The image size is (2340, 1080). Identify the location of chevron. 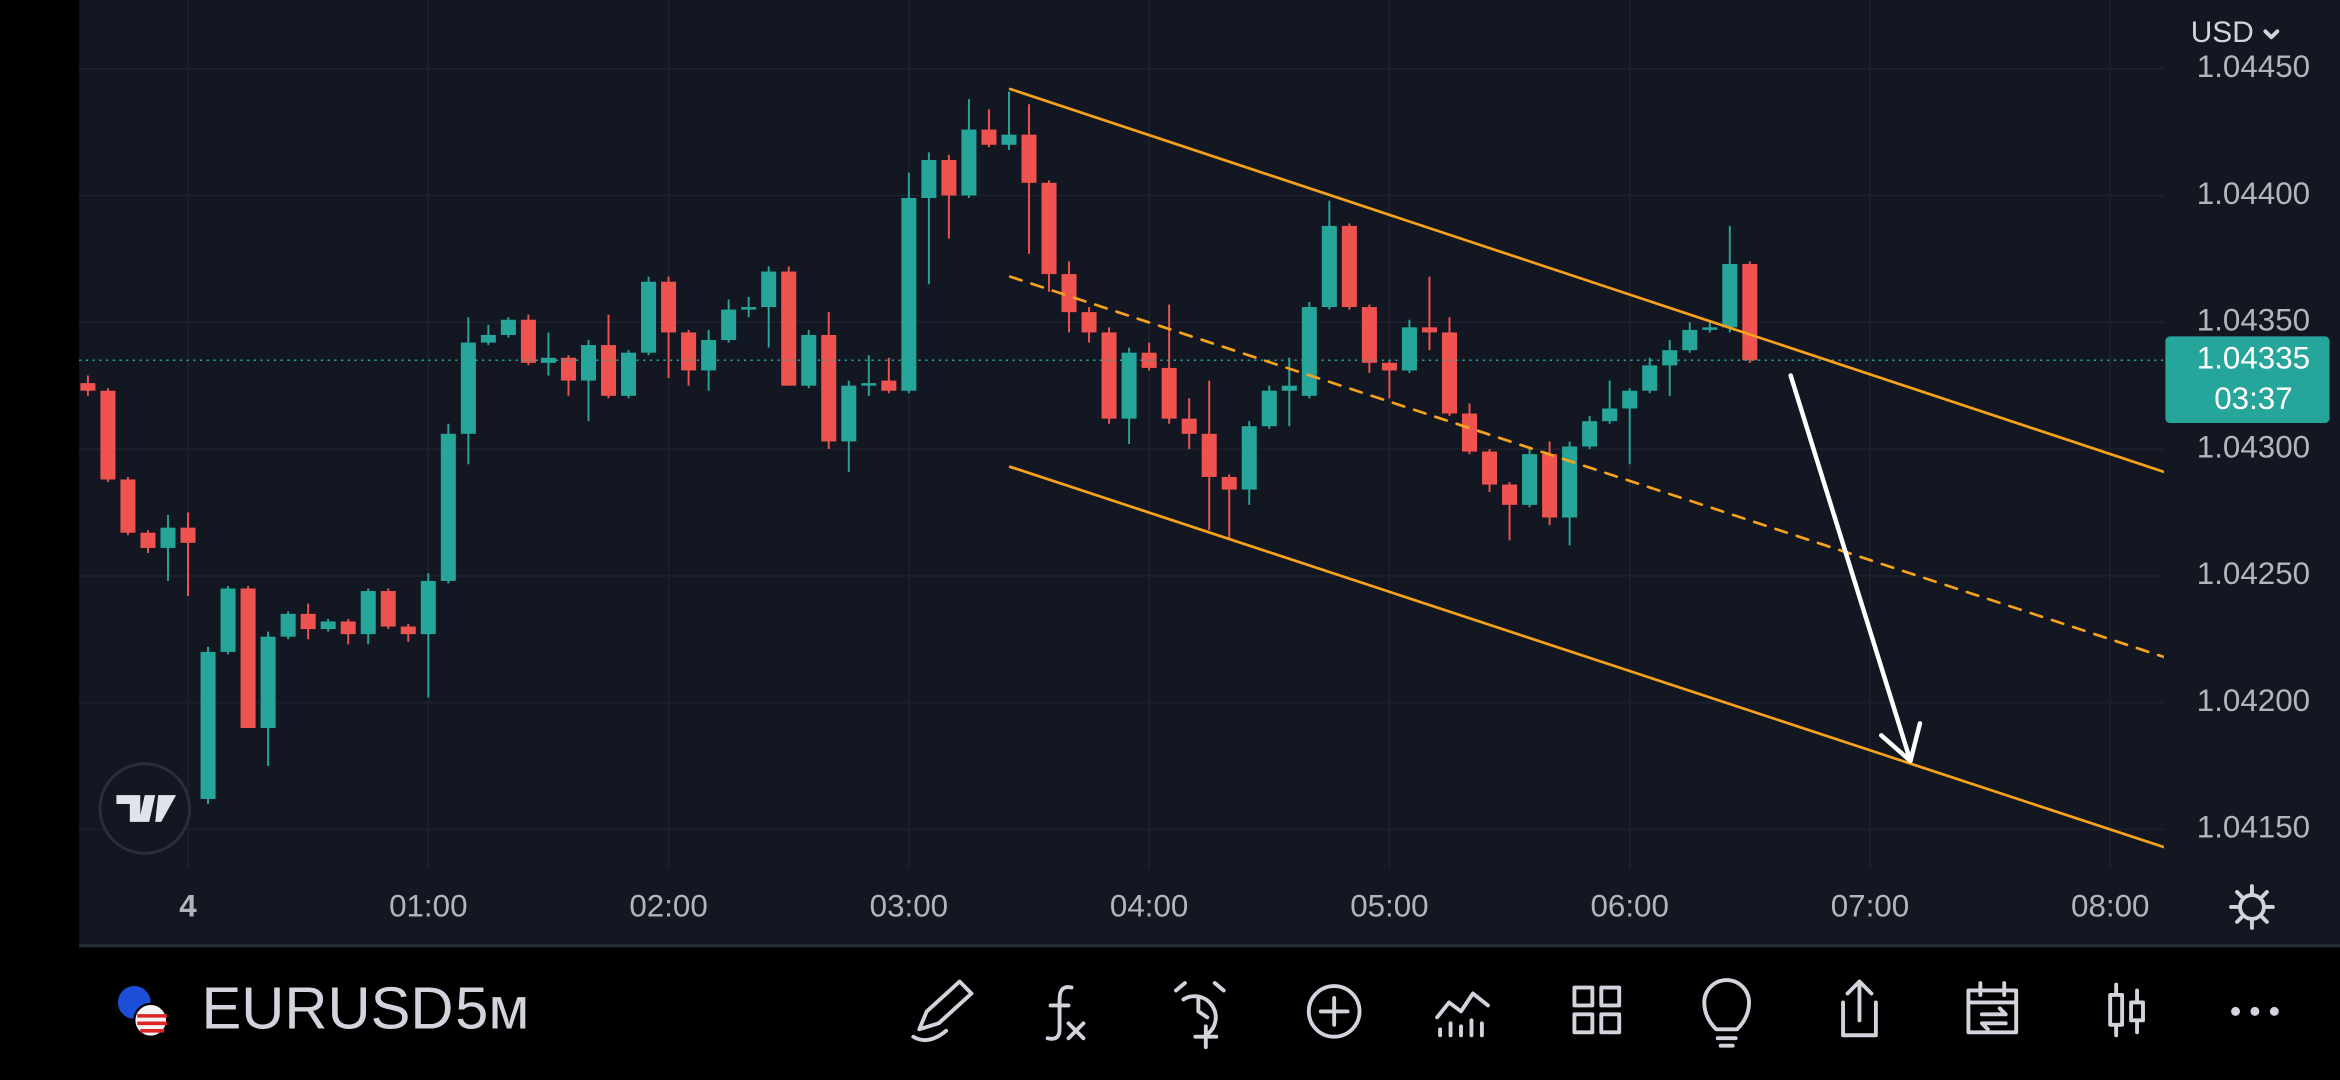
(2271, 34).